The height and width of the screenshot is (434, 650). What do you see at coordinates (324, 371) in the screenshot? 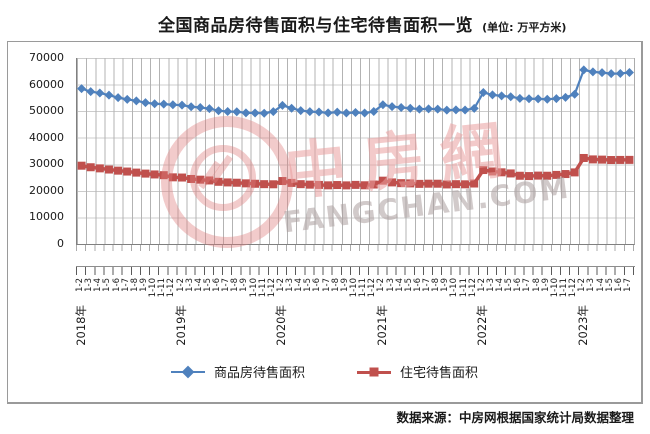
I see `chart-legend: 商品房待售面积 住宅待售面积` at bounding box center [324, 371].